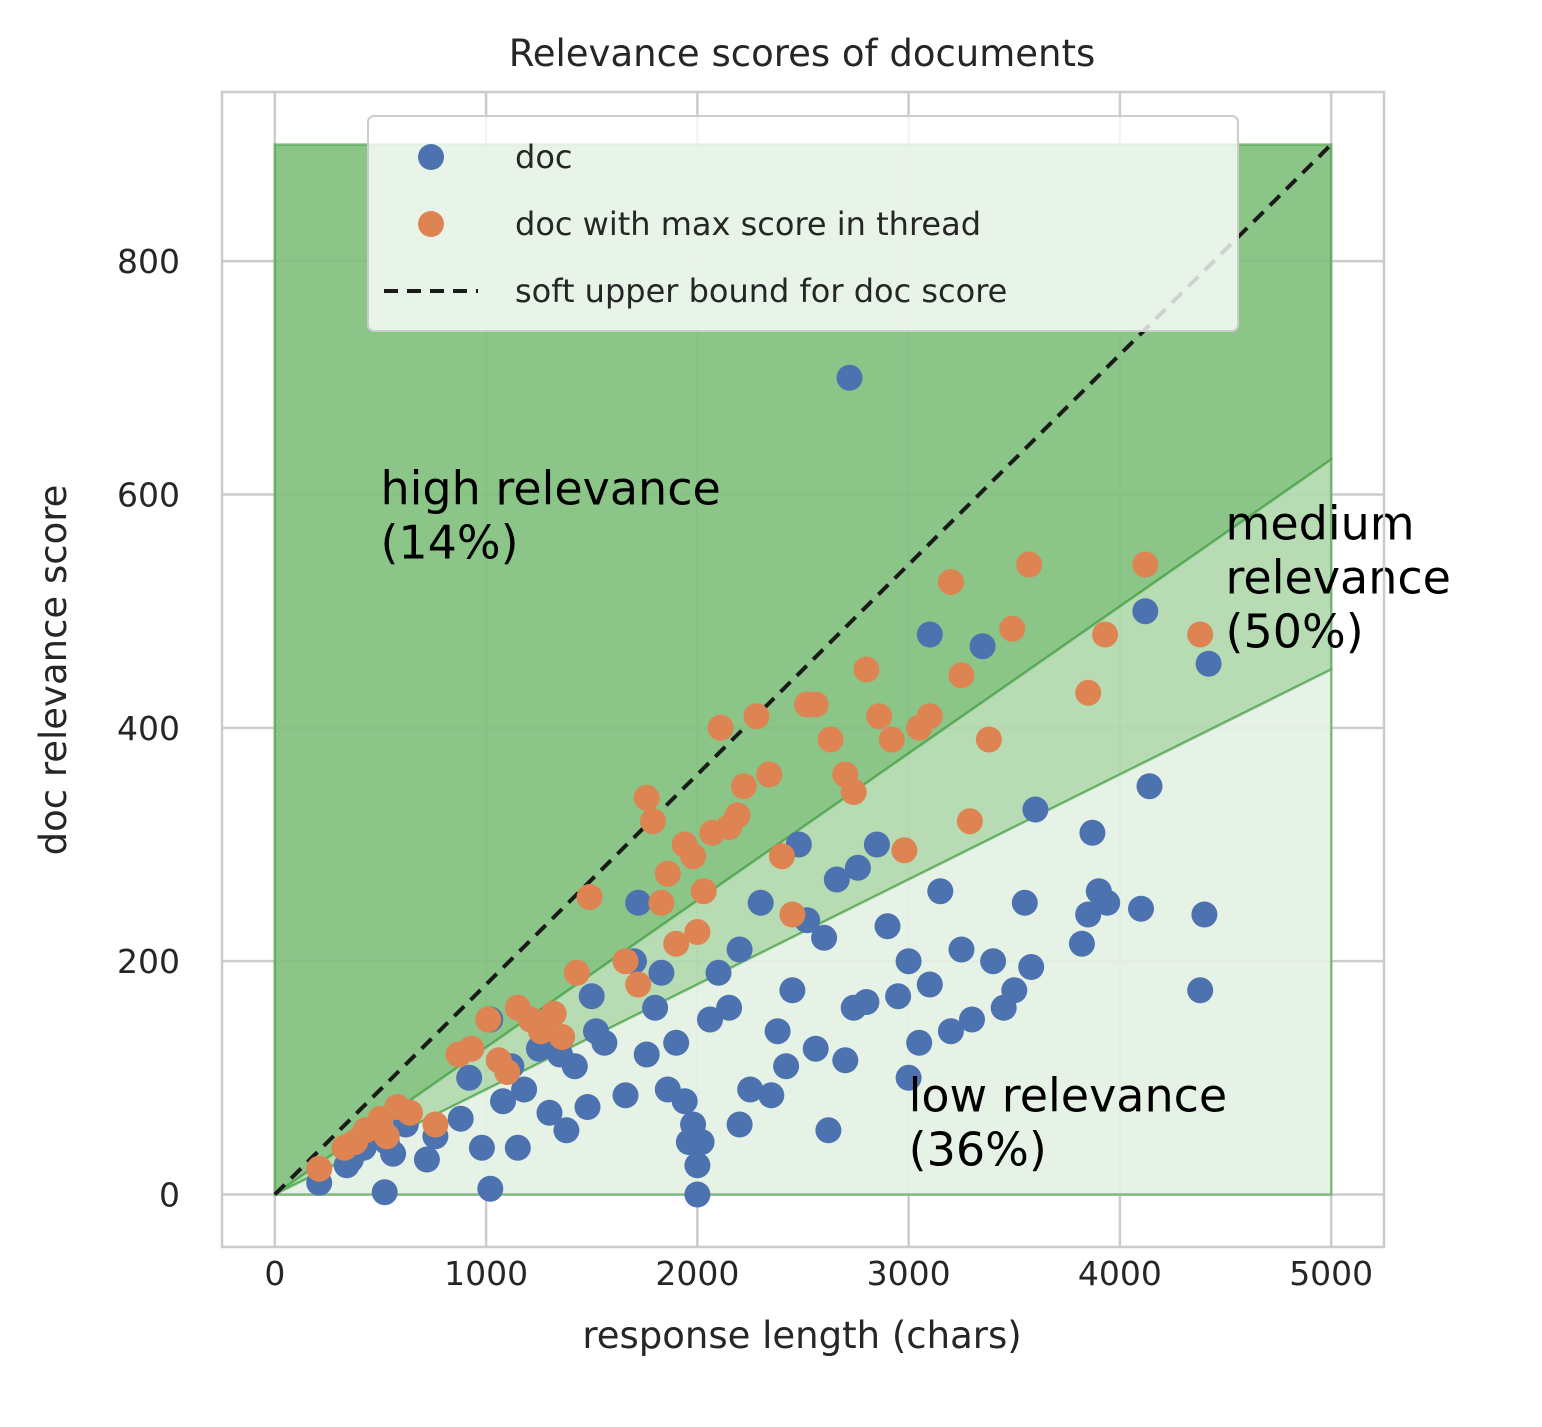  I want to click on x-tick-label-1: 1000, so click(486, 1273).